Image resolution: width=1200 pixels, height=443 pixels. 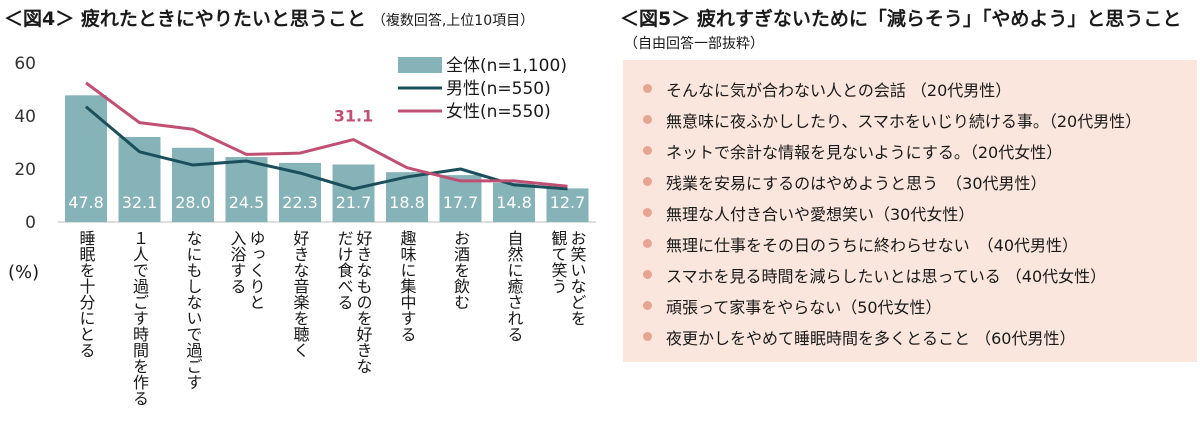 I want to click on y-unit-label: (%), so click(x=24, y=272).